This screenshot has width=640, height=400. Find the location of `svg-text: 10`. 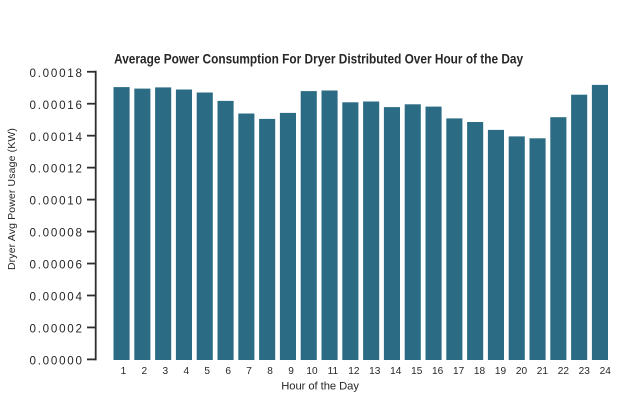

svg-text: 10 is located at coordinates (312, 371).